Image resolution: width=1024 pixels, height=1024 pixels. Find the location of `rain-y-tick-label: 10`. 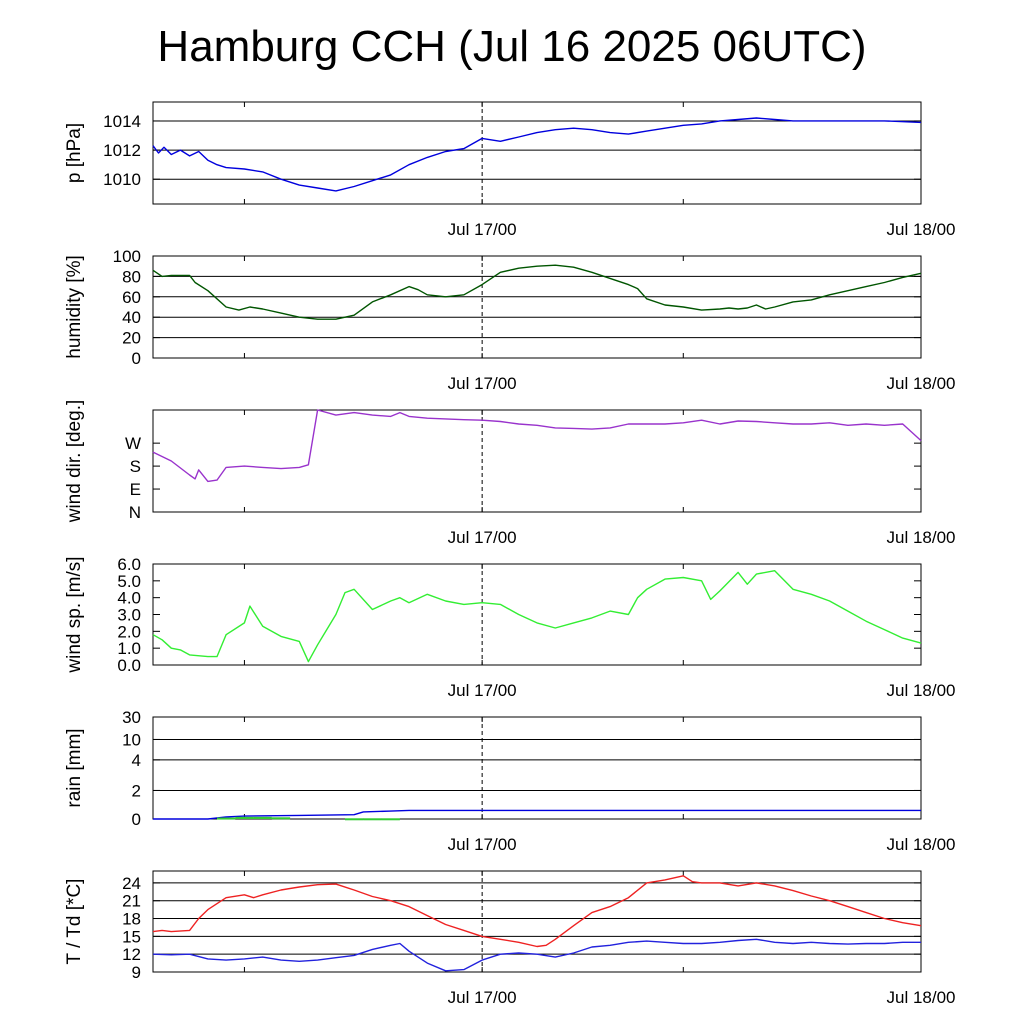

rain-y-tick-label: 10 is located at coordinates (131, 739).